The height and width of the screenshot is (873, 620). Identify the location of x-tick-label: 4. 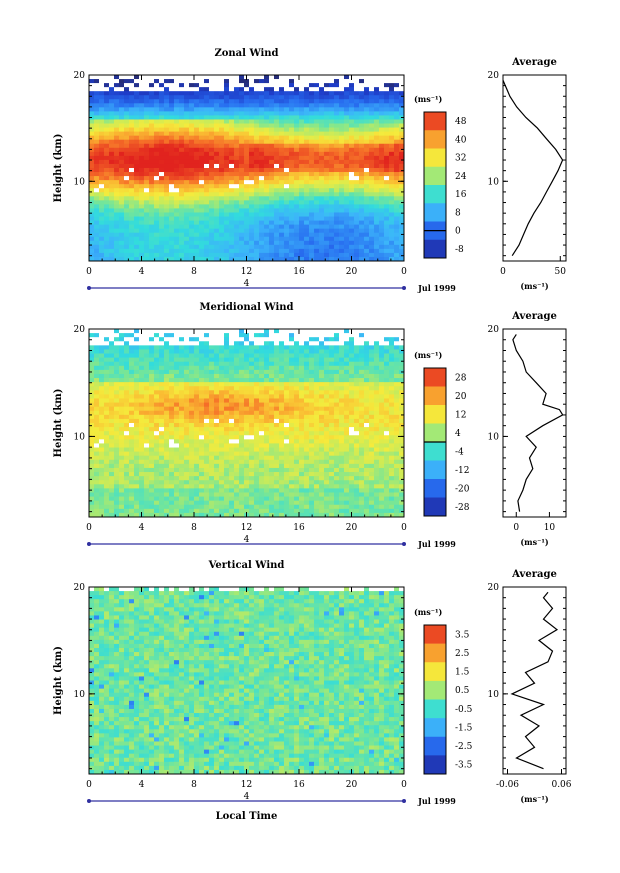
(142, 272).